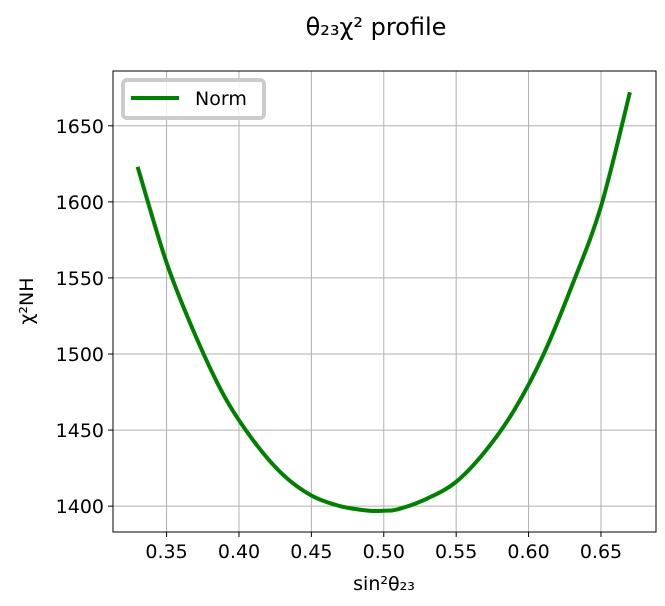  I want to click on legend-label-norm: Norm, so click(221, 99).